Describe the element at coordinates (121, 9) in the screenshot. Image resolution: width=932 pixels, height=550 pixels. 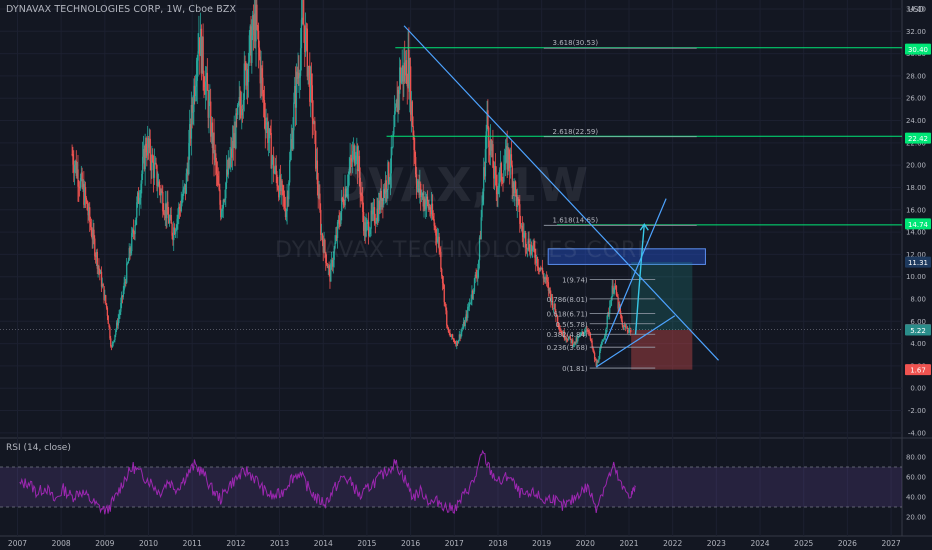
I see `symbol-header: DYNAVAX TECHNOLOGIES CORP, 1W, Cboe BZX` at that location.